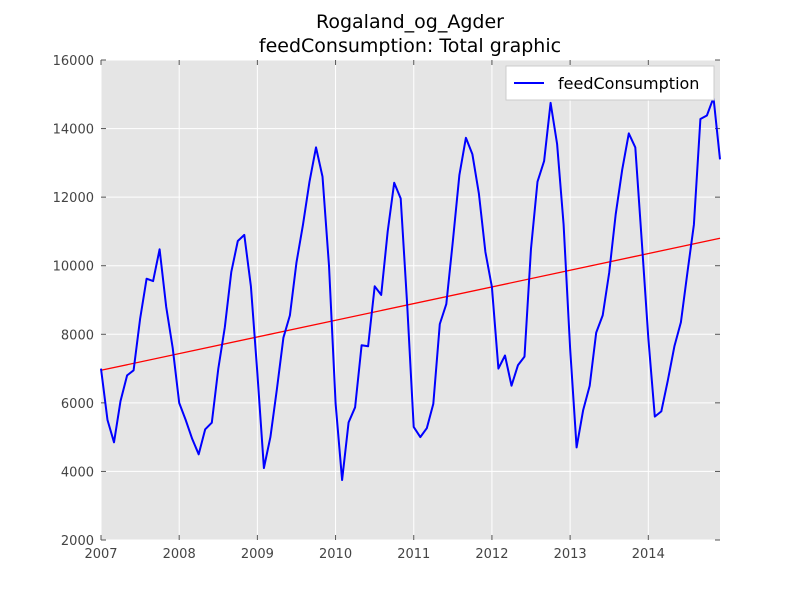 Image resolution: width=800 pixels, height=600 pixels. Describe the element at coordinates (77, 404) in the screenshot. I see `y-tick-label: 6000` at that location.